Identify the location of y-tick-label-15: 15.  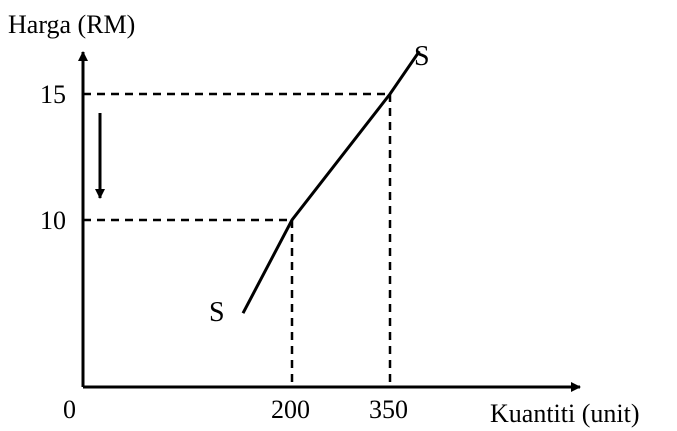
(53, 94).